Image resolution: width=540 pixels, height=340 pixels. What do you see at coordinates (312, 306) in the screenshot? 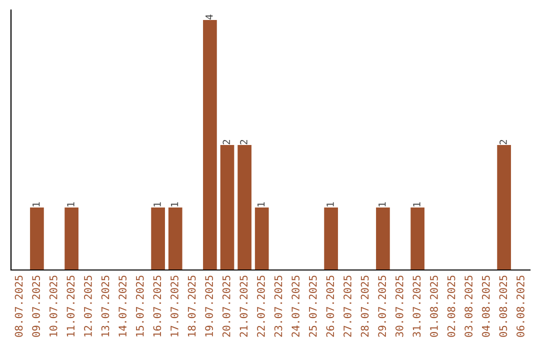
I see `x-tick-label: 25.07.2025` at bounding box center [312, 306].